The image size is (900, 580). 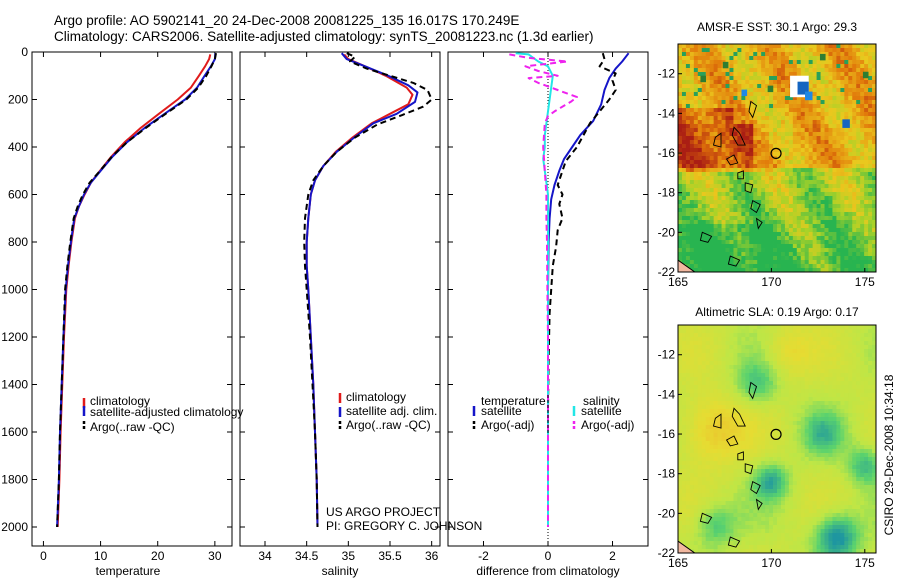 What do you see at coordinates (18, 195) in the screenshot?
I see `y-tick-label: 600` at bounding box center [18, 195].